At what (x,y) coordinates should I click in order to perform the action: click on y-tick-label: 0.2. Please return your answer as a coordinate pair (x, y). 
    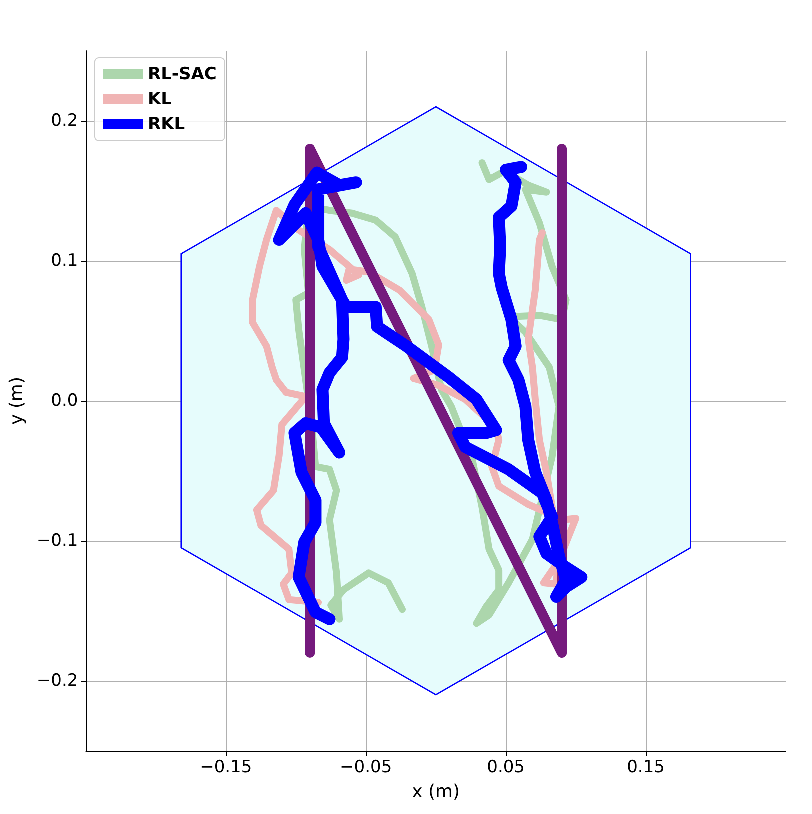
    Looking at the image, I should click on (64, 121).